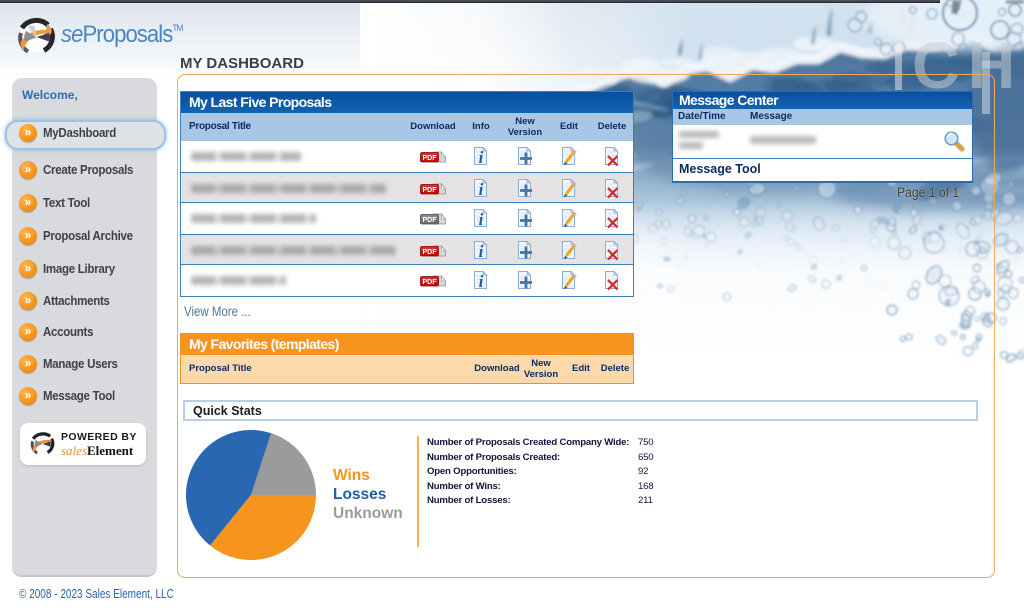 This screenshot has height=608, width=1024. What do you see at coordinates (967, 65) in the screenshot?
I see `svg-text: CH` at bounding box center [967, 65].